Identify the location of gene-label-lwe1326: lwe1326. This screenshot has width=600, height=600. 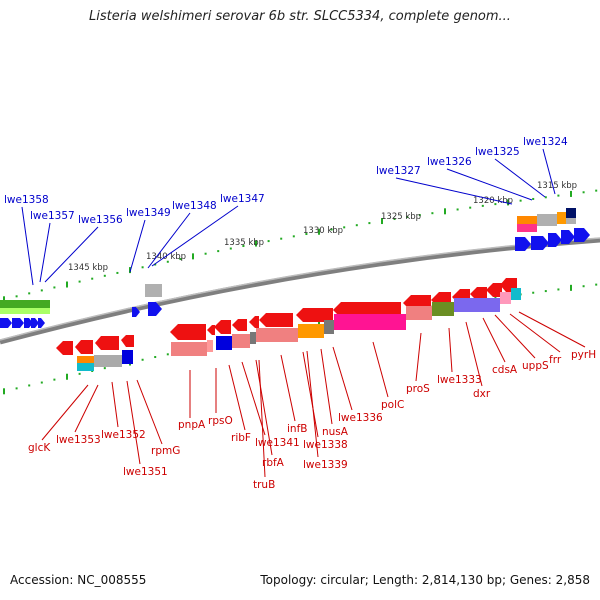
(449, 162).